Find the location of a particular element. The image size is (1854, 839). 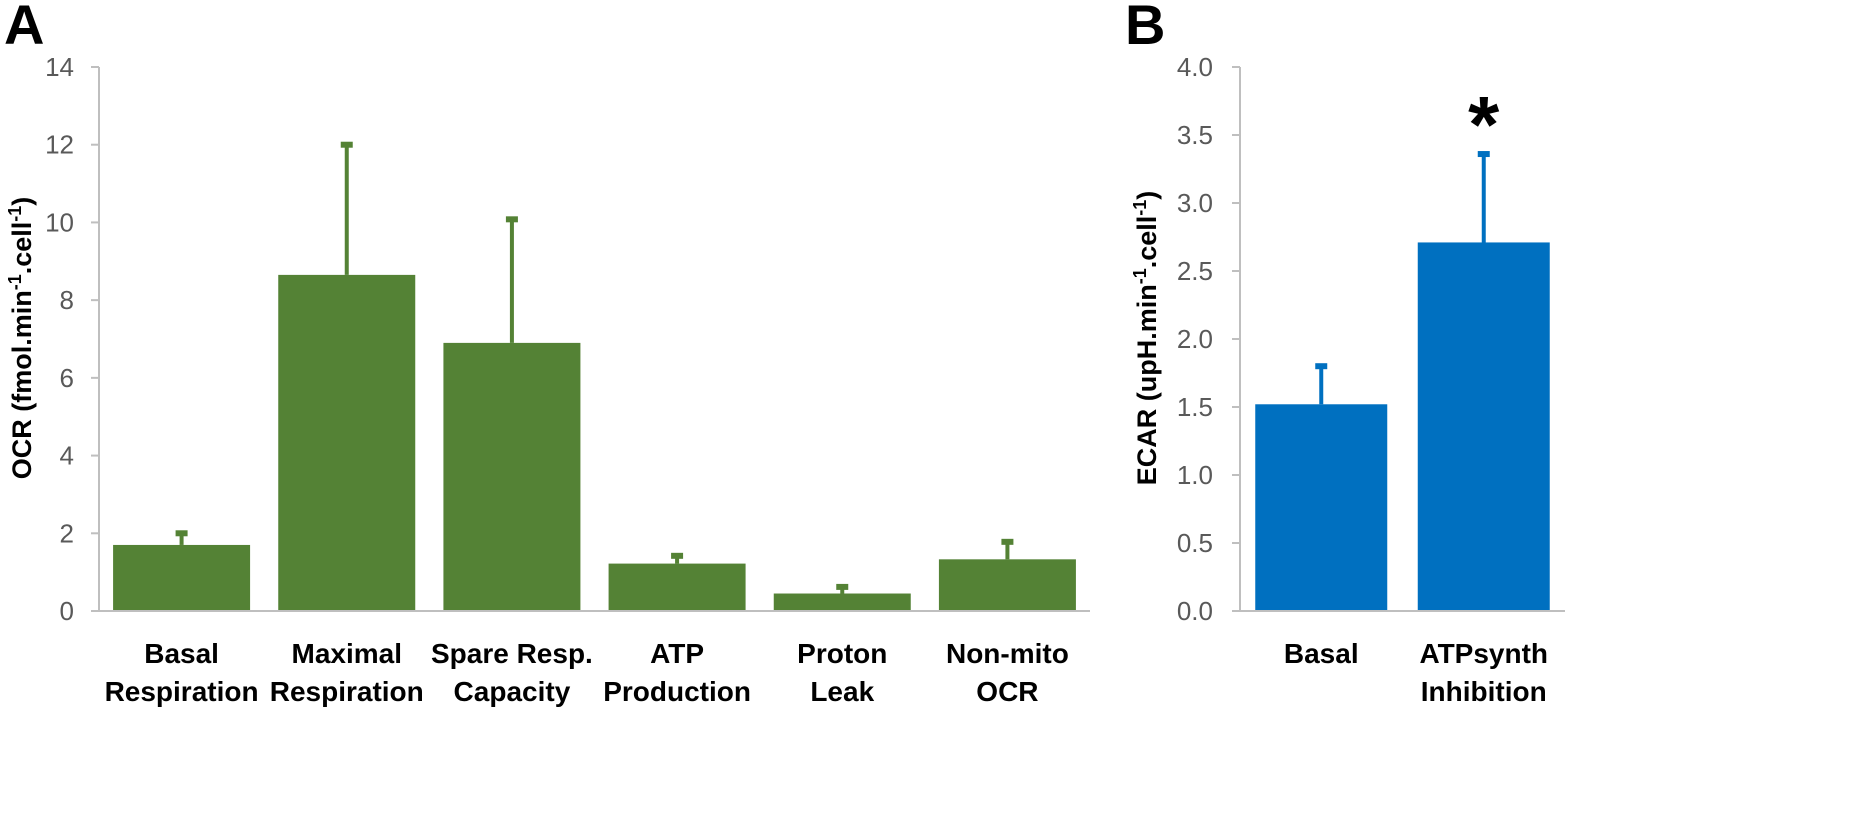

panel-a-category-label: Proton is located at coordinates (842, 653).